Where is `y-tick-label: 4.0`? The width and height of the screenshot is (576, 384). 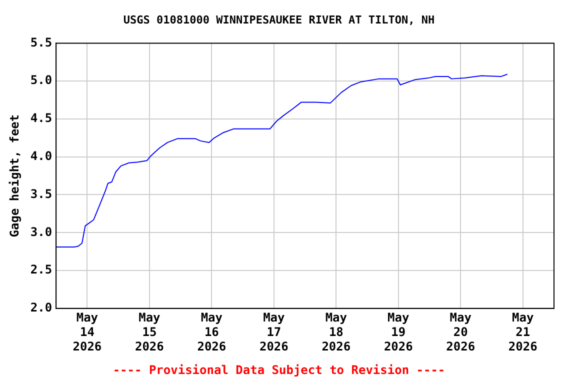
y-tick-label: 4.0 is located at coordinates (41, 155).